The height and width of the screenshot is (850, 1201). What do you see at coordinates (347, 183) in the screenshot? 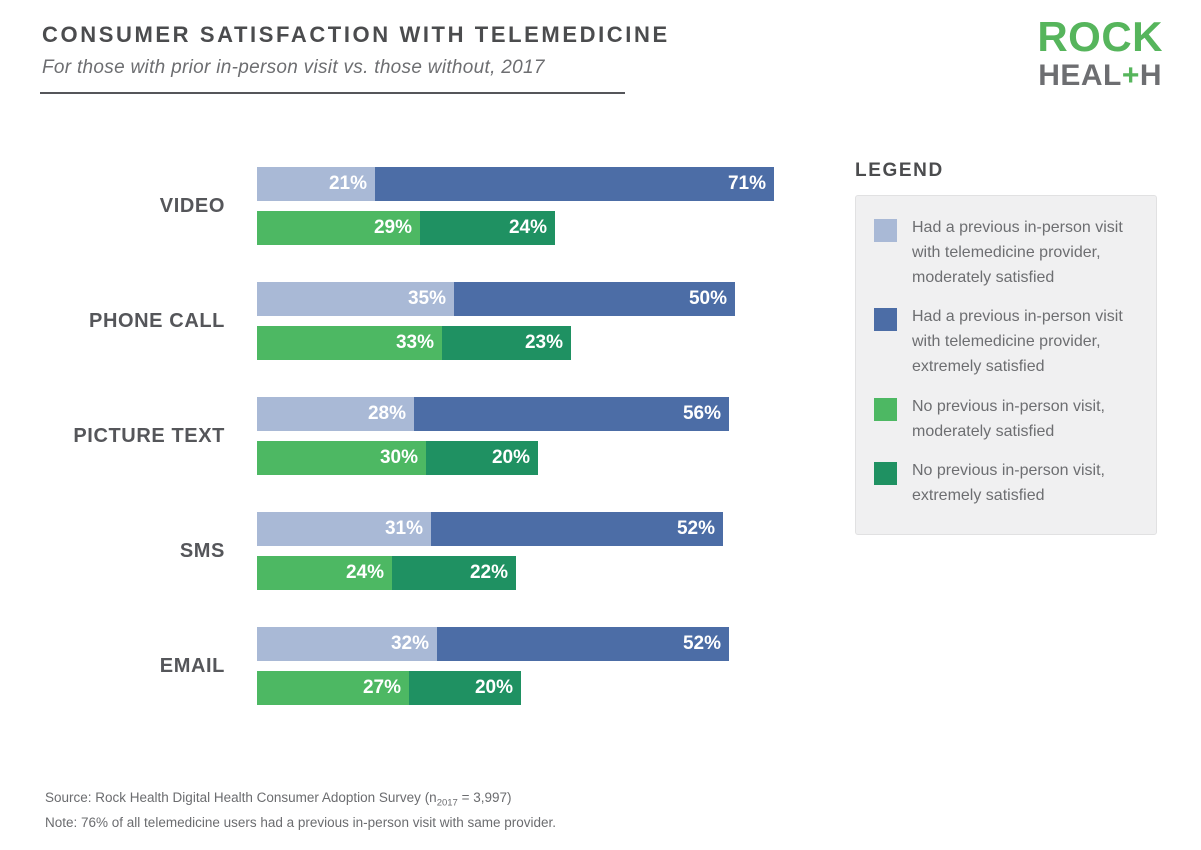
I see `bar-value-label: 21%` at bounding box center [347, 183].